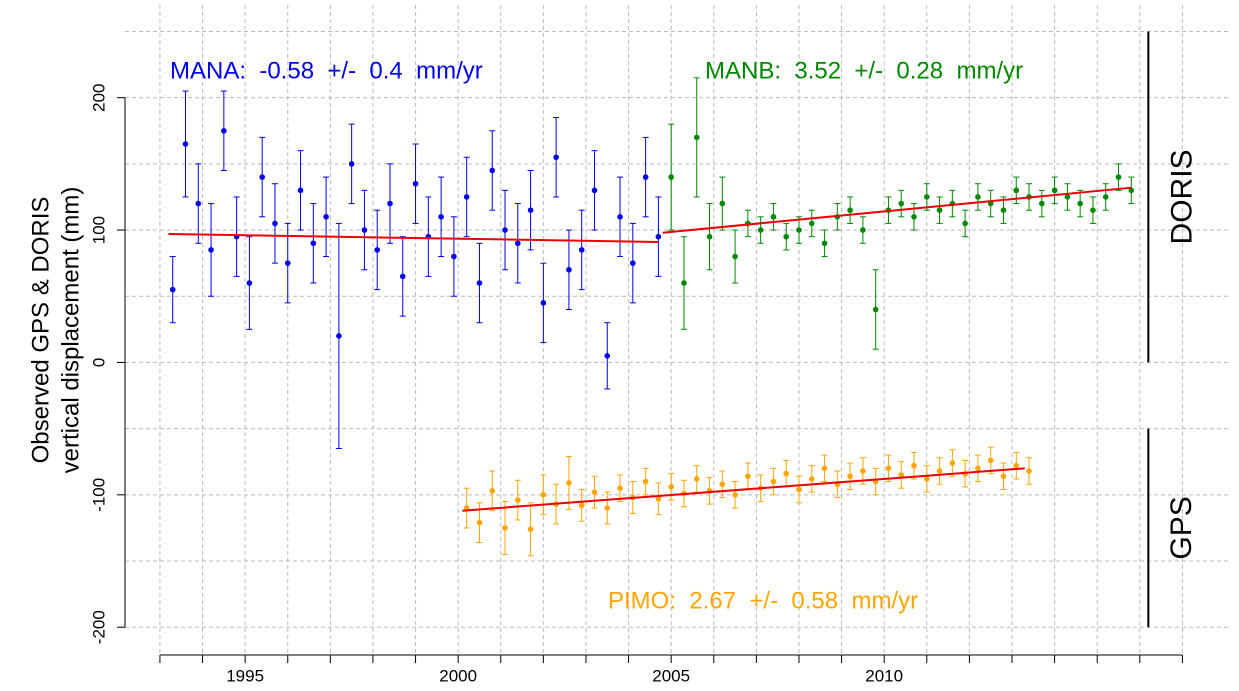 The height and width of the screenshot is (691, 1239). I want to click on x-tick-label: 2010, so click(884, 675).